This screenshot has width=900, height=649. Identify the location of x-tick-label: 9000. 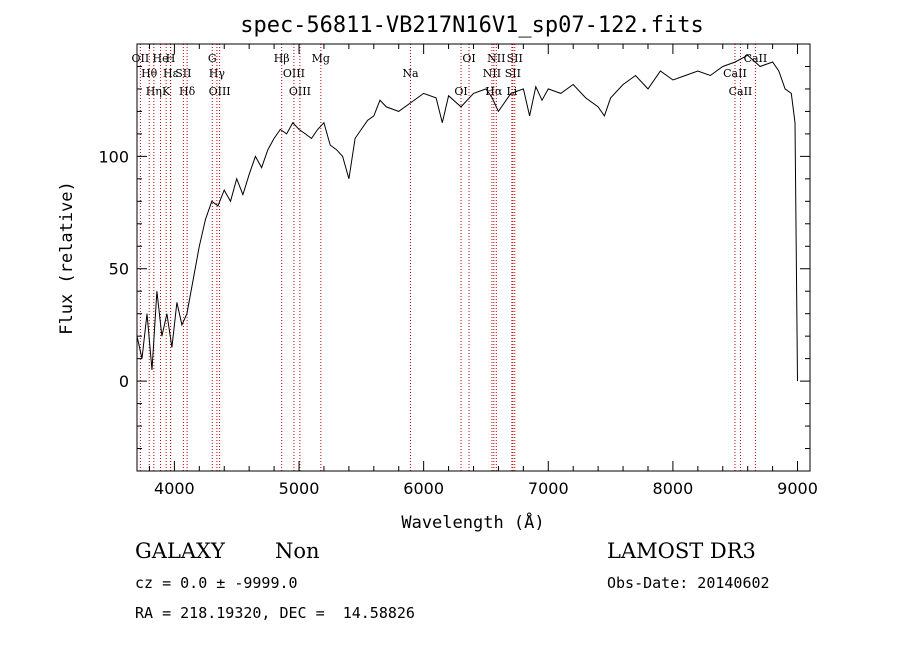
(797, 488).